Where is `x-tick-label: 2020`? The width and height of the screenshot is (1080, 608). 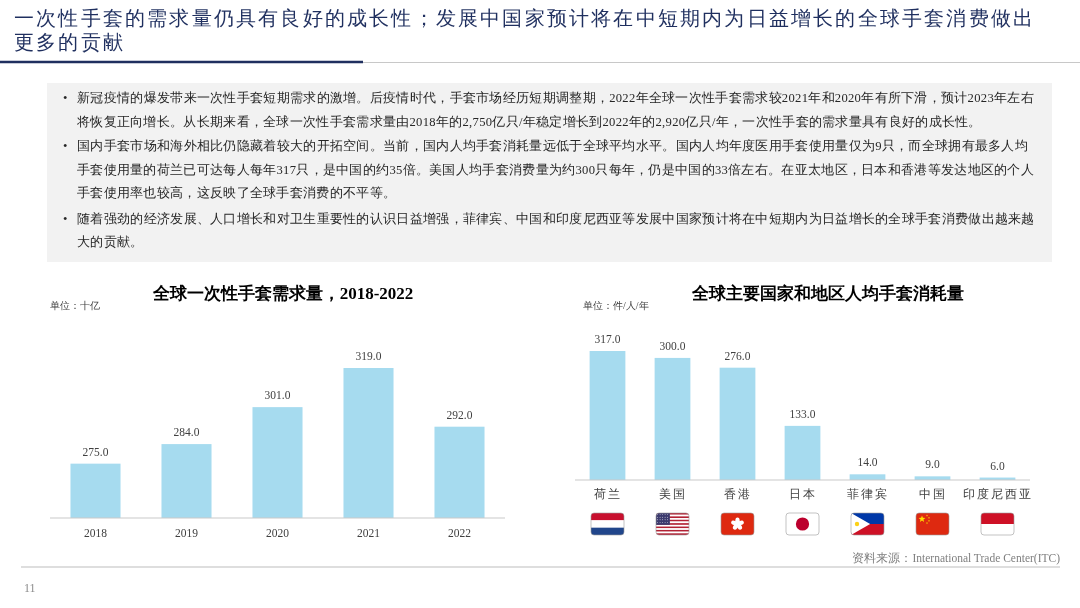
x-tick-label: 2020 is located at coordinates (278, 533).